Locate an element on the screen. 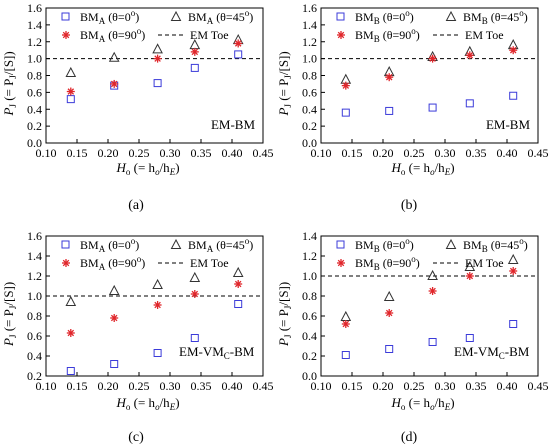  legend: BMA (θ=0o) BMA (θ=45o) BMA (θ=90o) EM Toe is located at coordinates (157, 254).